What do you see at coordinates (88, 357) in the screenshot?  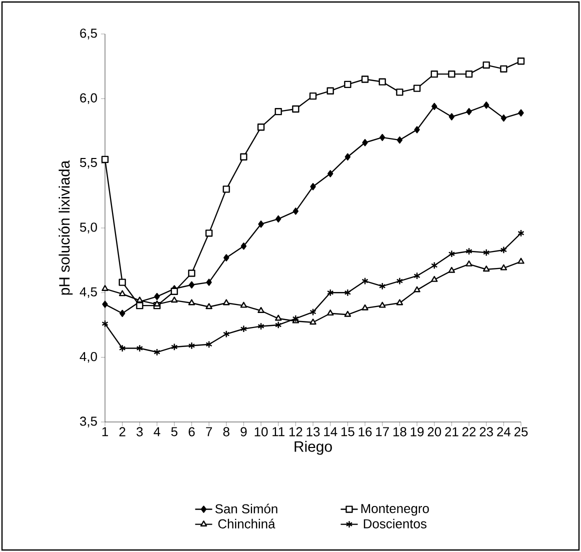 I see `y-tick-label: 4,0` at bounding box center [88, 357].